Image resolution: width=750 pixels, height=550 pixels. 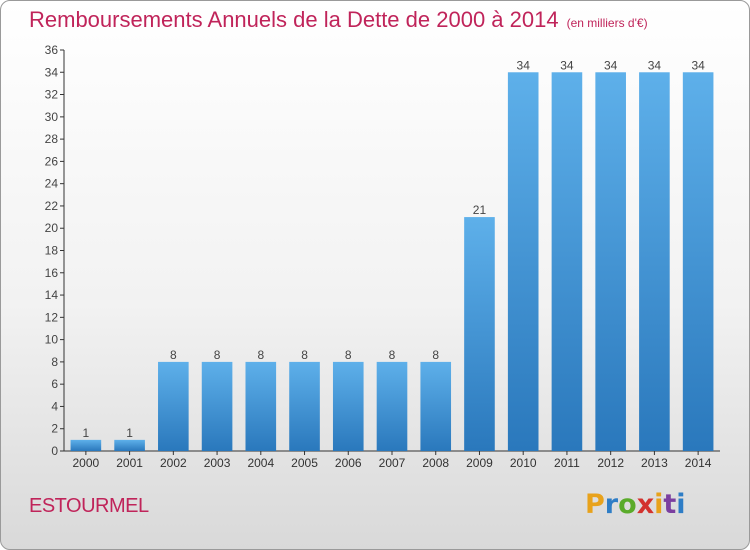 What do you see at coordinates (54, 429) in the screenshot?
I see `y-tick-label: 2` at bounding box center [54, 429].